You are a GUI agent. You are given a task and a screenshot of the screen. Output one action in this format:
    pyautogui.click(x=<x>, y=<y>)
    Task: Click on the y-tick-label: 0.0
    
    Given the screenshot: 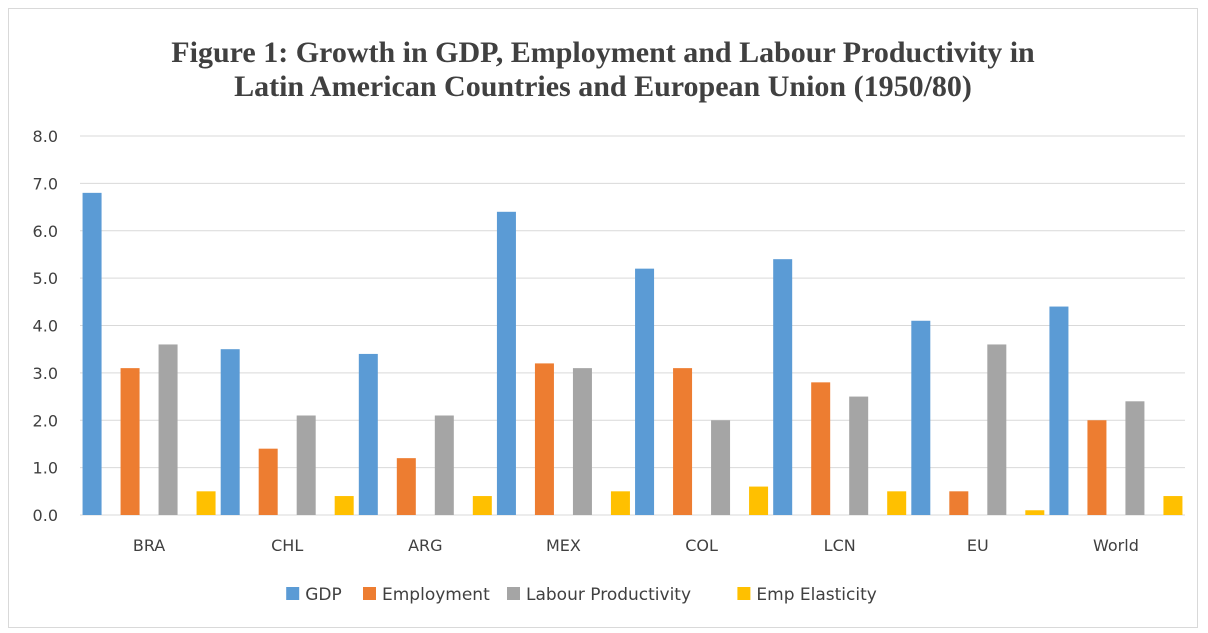 What is the action you would take?
    pyautogui.click(x=45, y=515)
    